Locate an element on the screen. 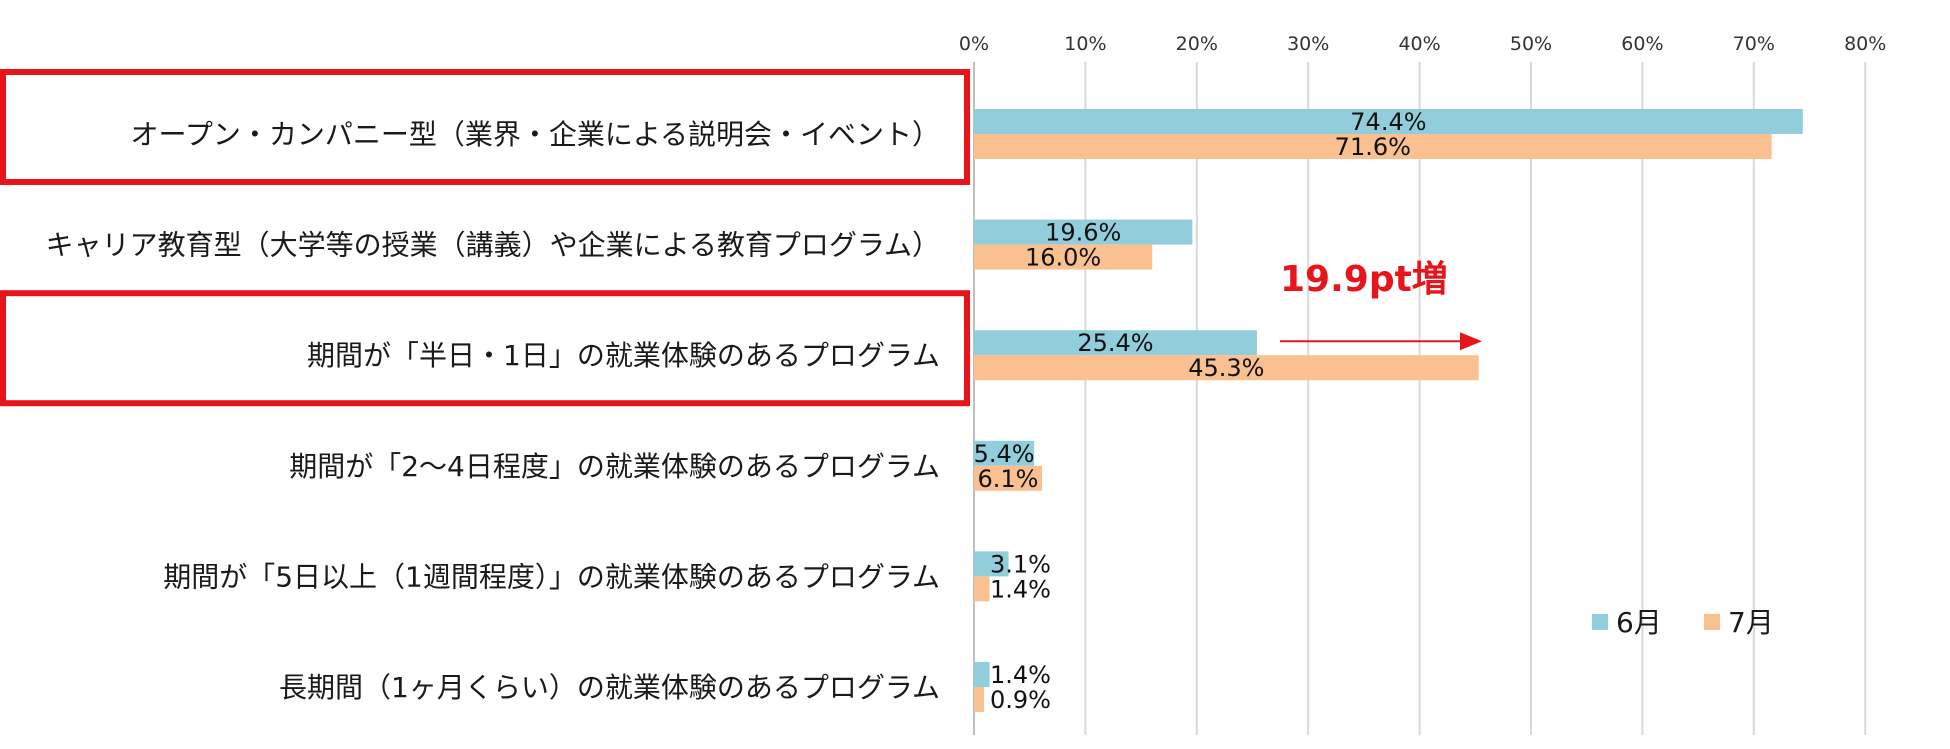 This screenshot has height=749, width=1950. increase-annotation: 19.9pt増 is located at coordinates (1381, 305).